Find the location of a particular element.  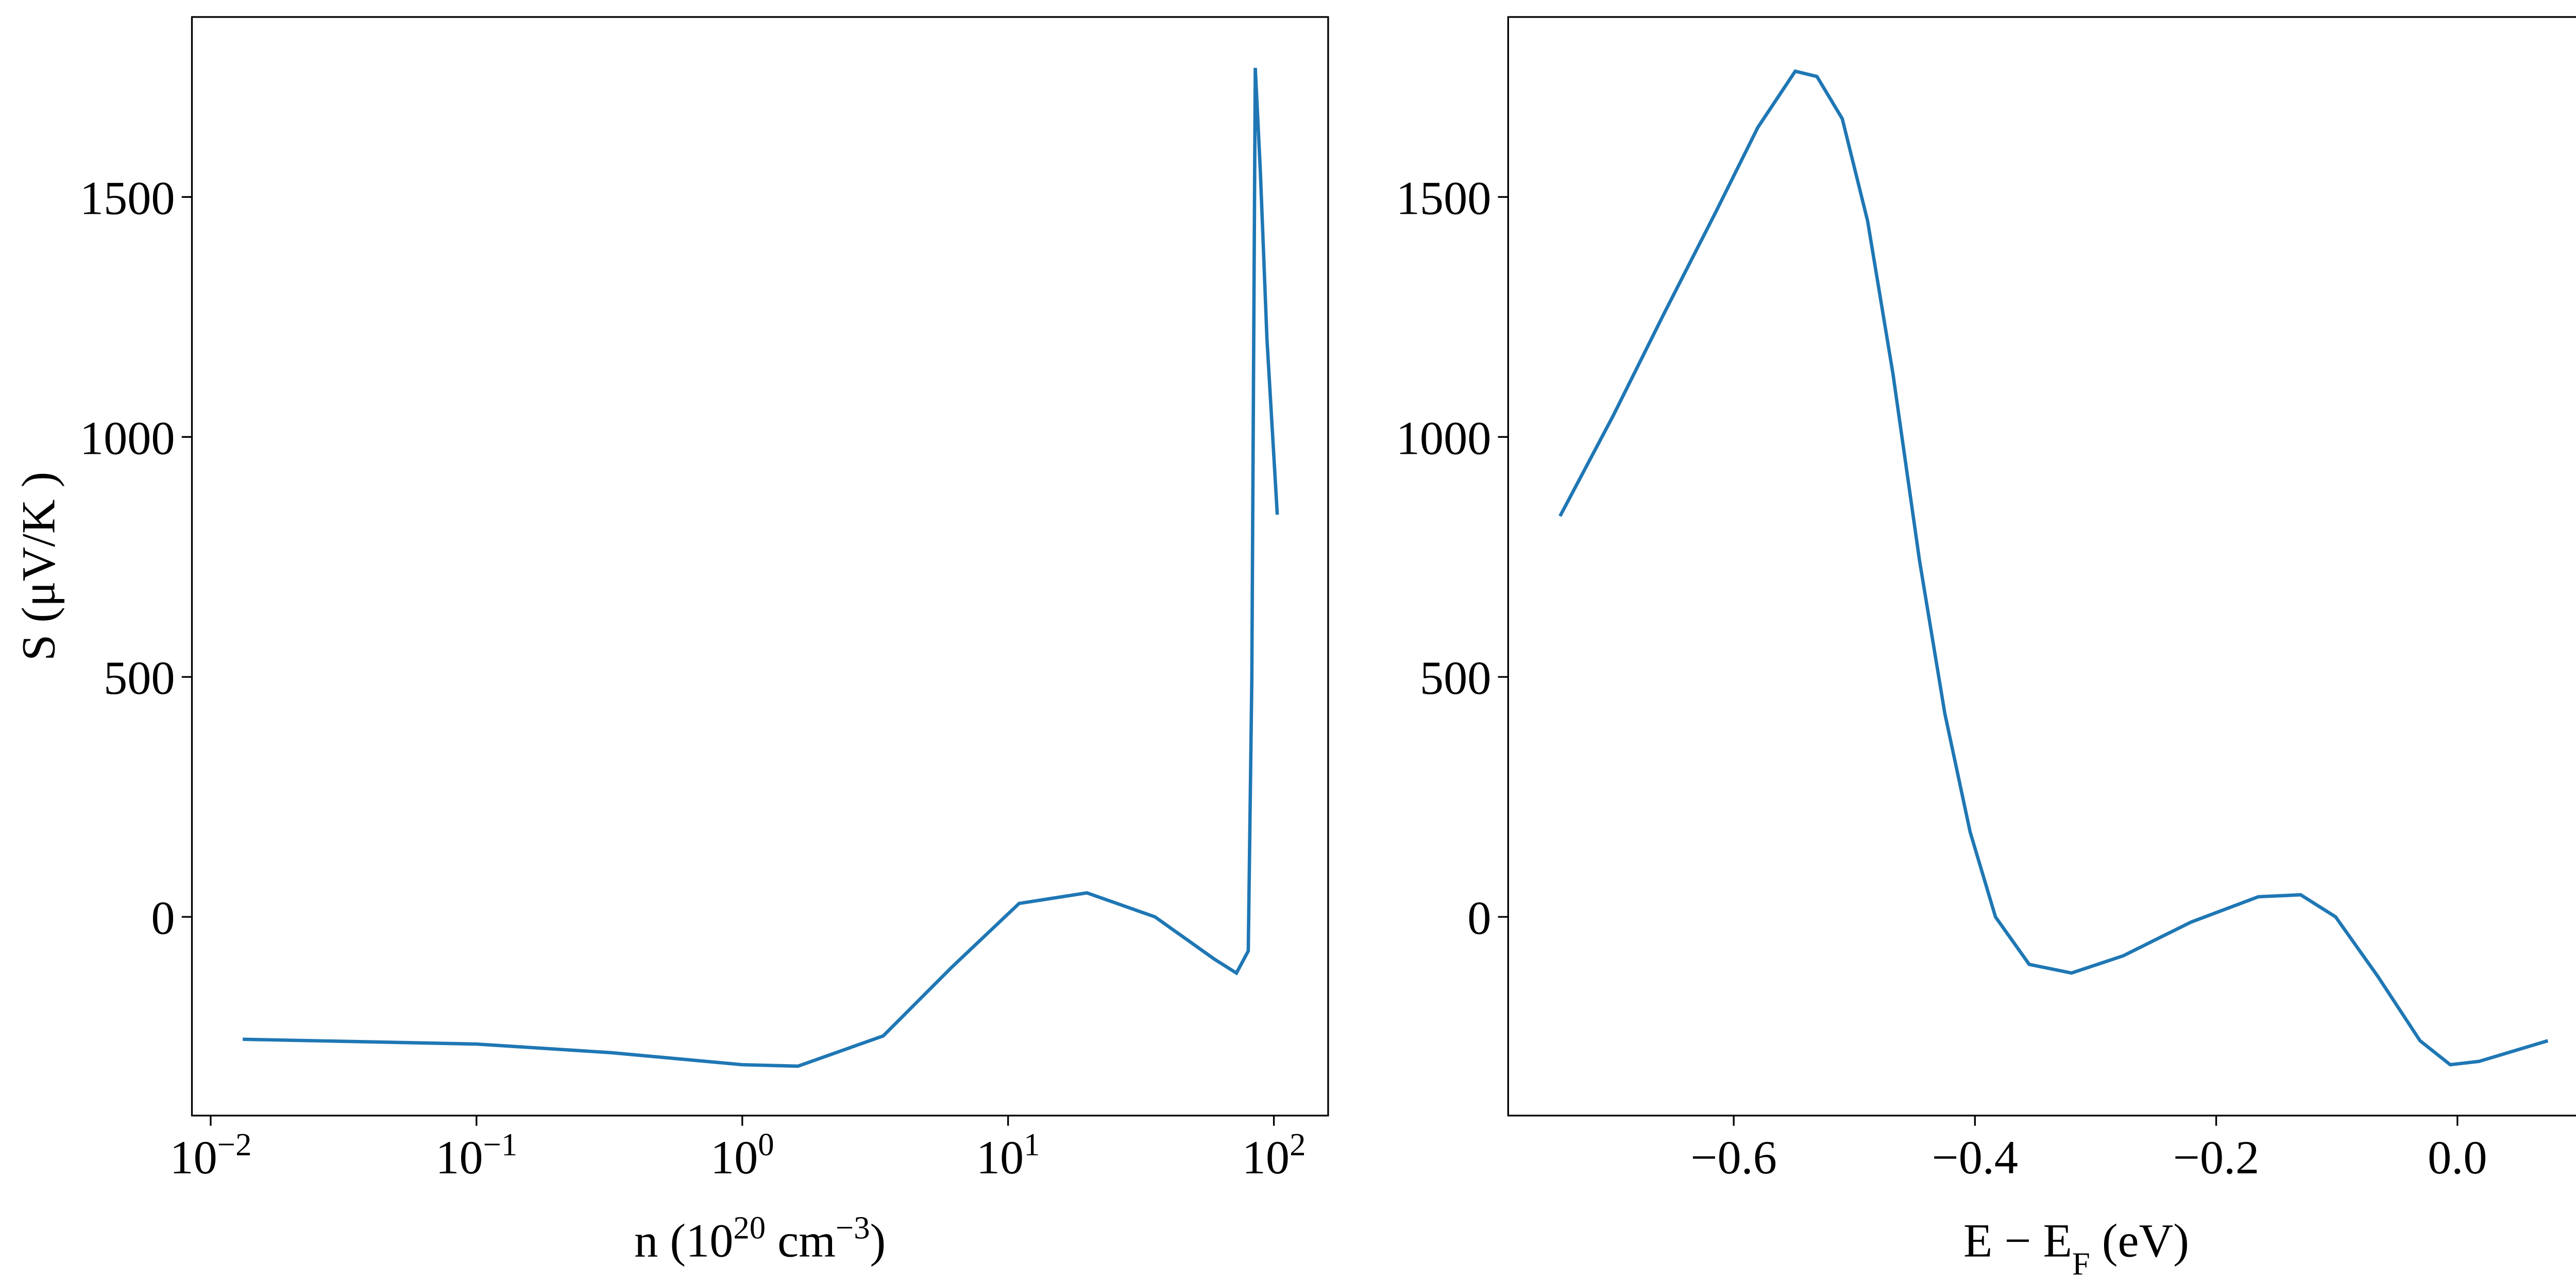

label-part: ) is located at coordinates (878, 1241).